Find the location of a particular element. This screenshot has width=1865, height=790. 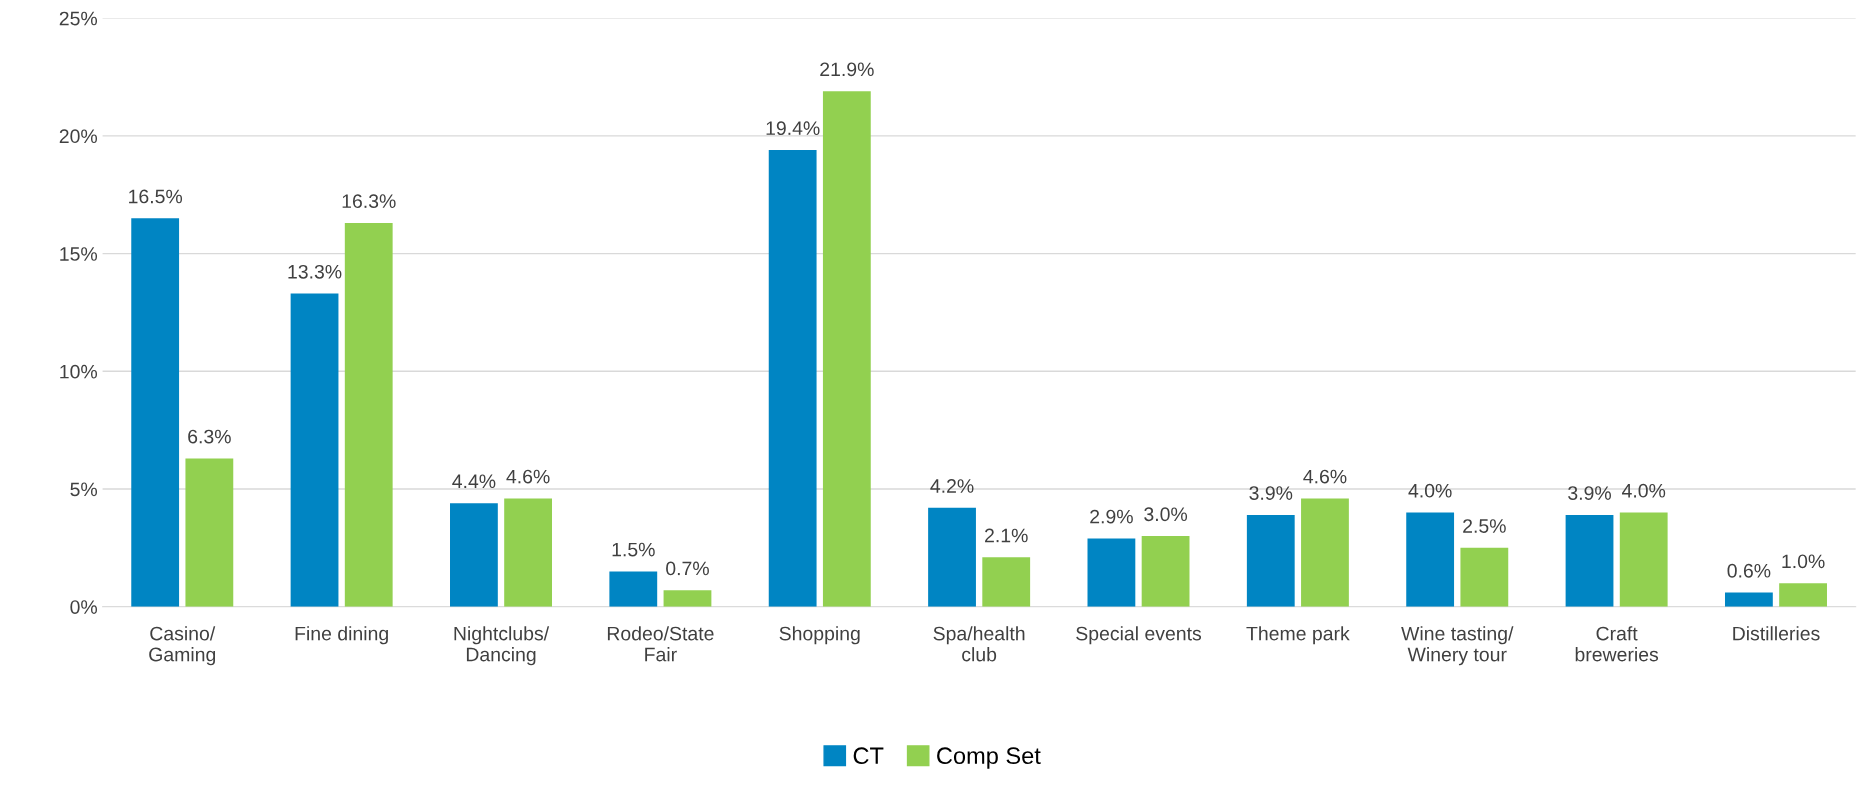

data-label: 2.1% is located at coordinates (1006, 535).